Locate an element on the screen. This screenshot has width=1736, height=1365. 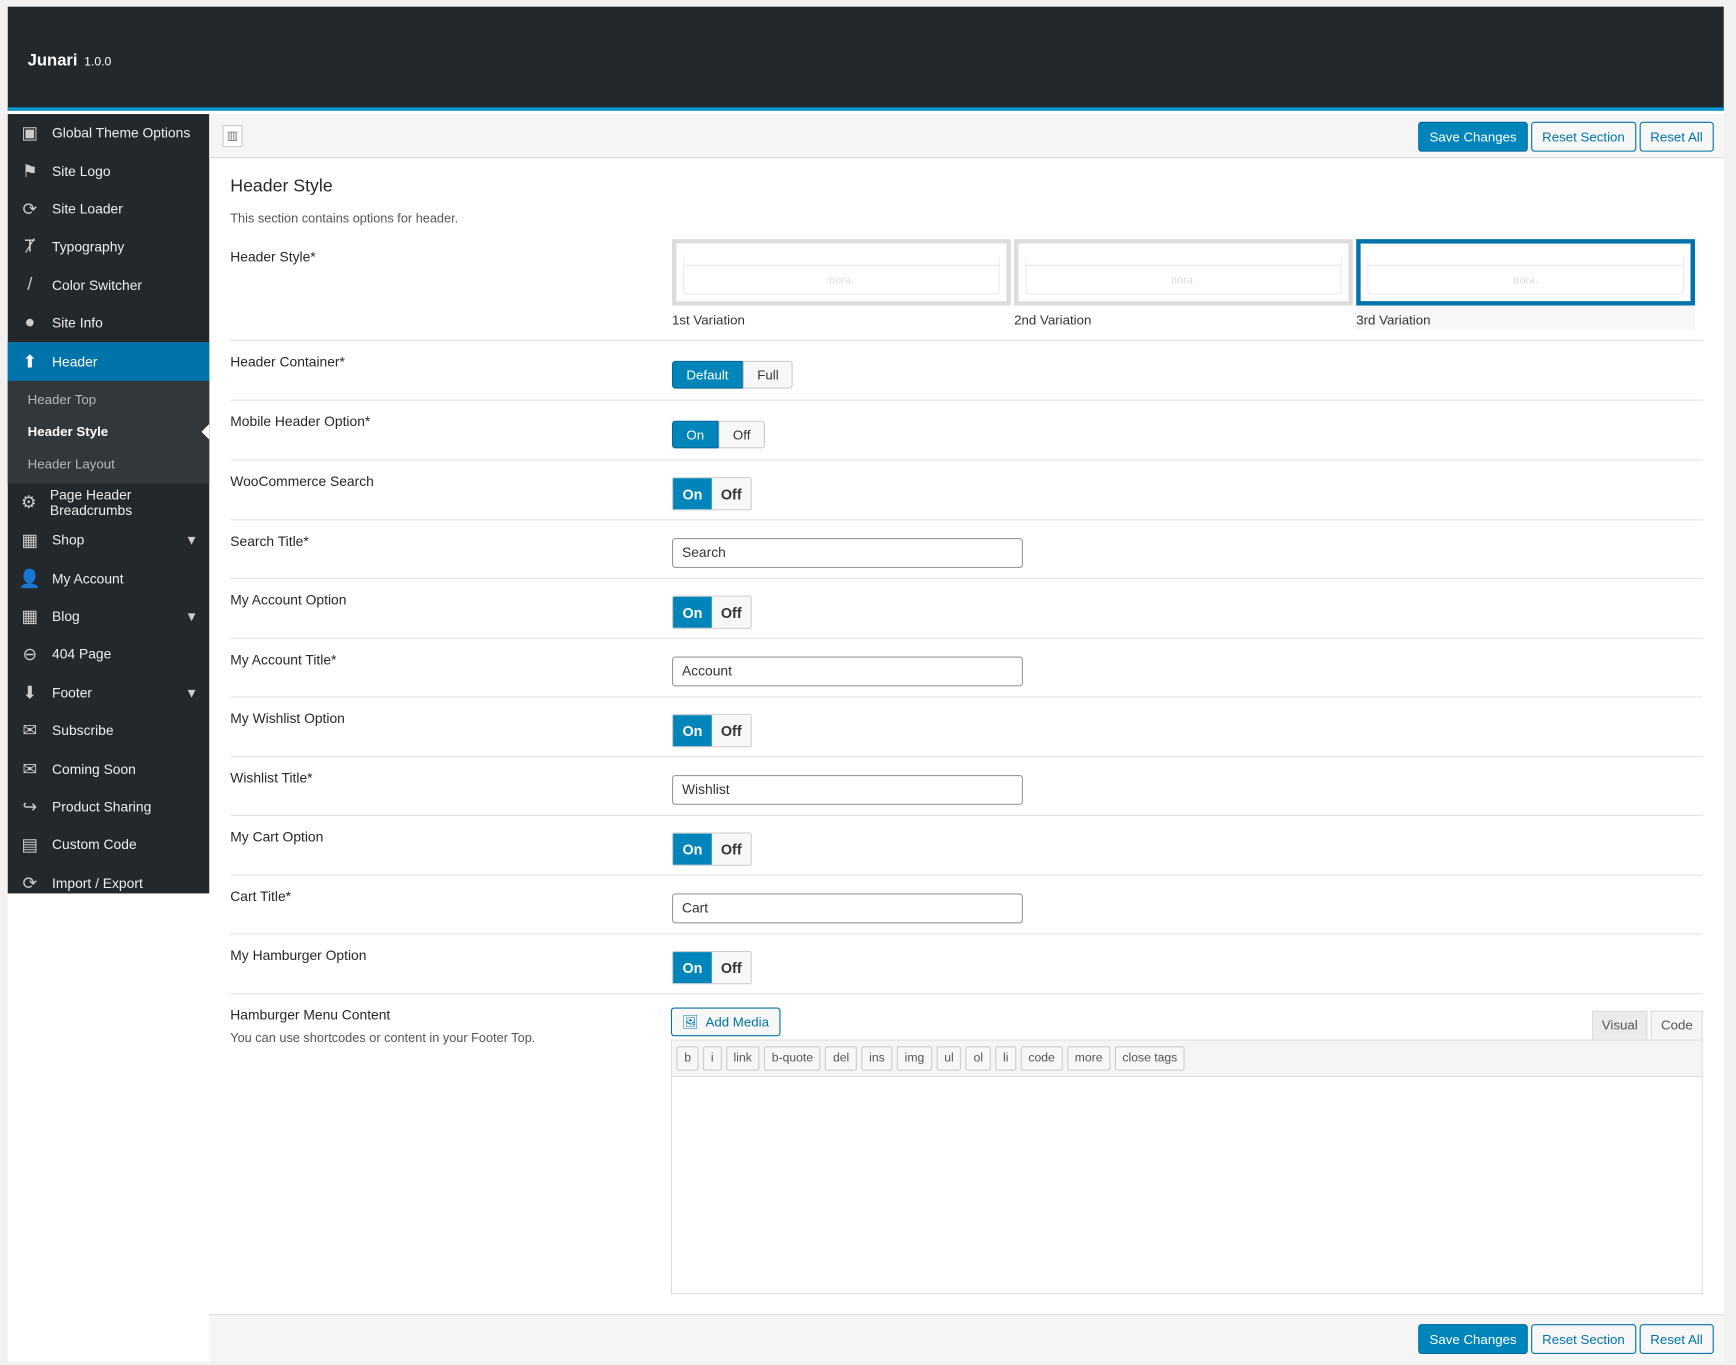
quicktag-button: li is located at coordinates (1006, 1058).